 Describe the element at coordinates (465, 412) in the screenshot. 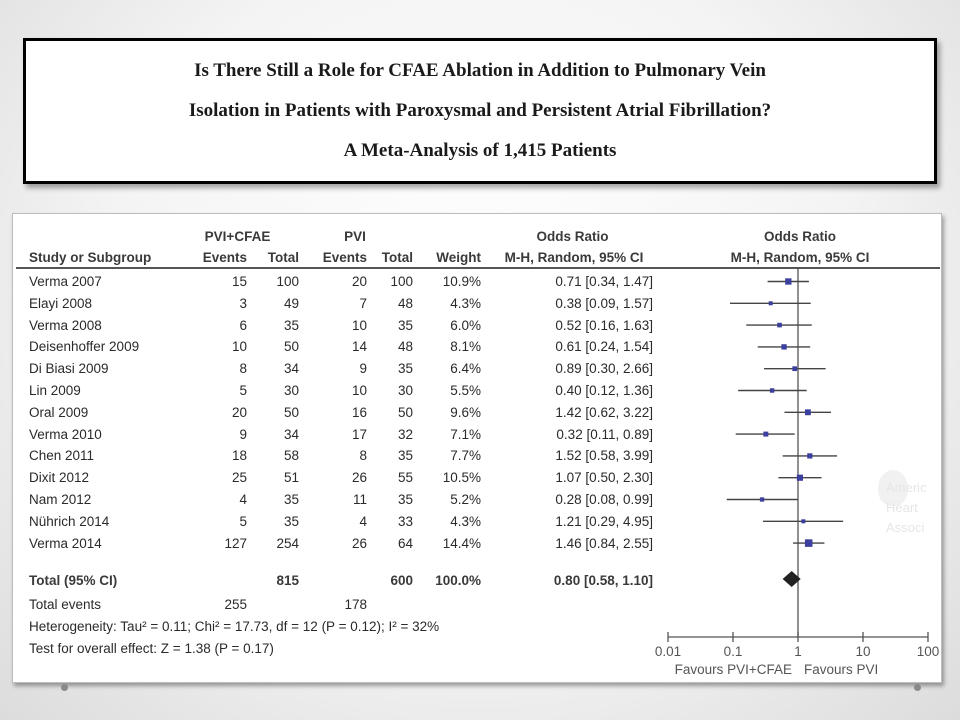

I see `cell-weight: 9.6%` at that location.